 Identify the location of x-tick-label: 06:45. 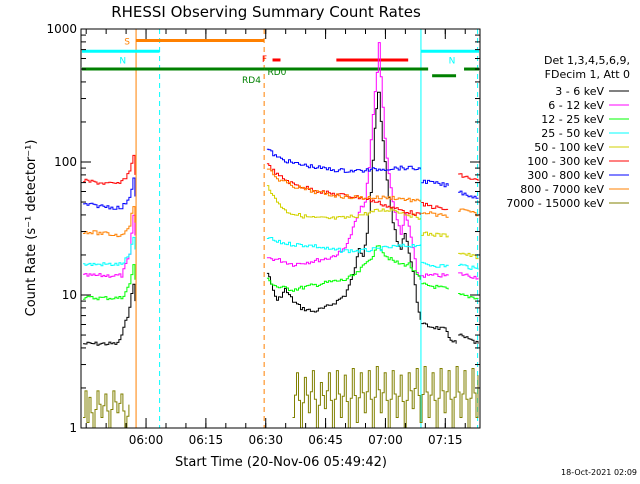
(325, 440).